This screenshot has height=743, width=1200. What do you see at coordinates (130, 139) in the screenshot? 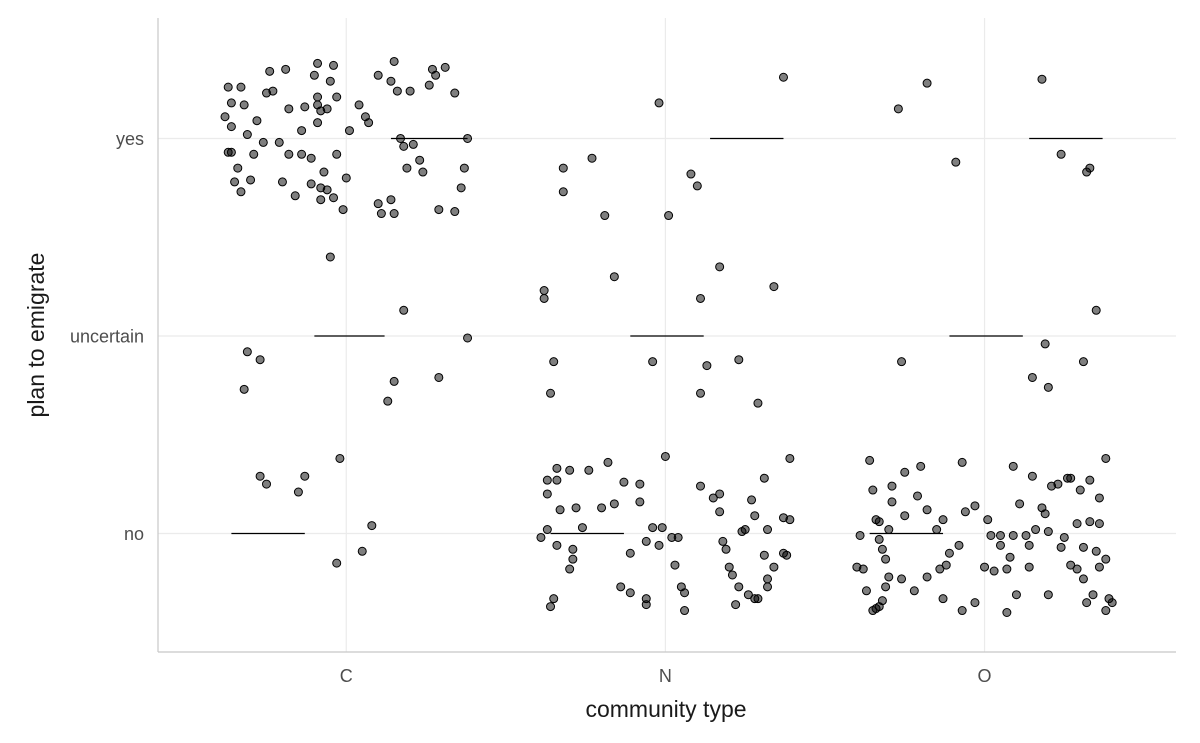
I see `y-tick-label: yes` at bounding box center [130, 139].